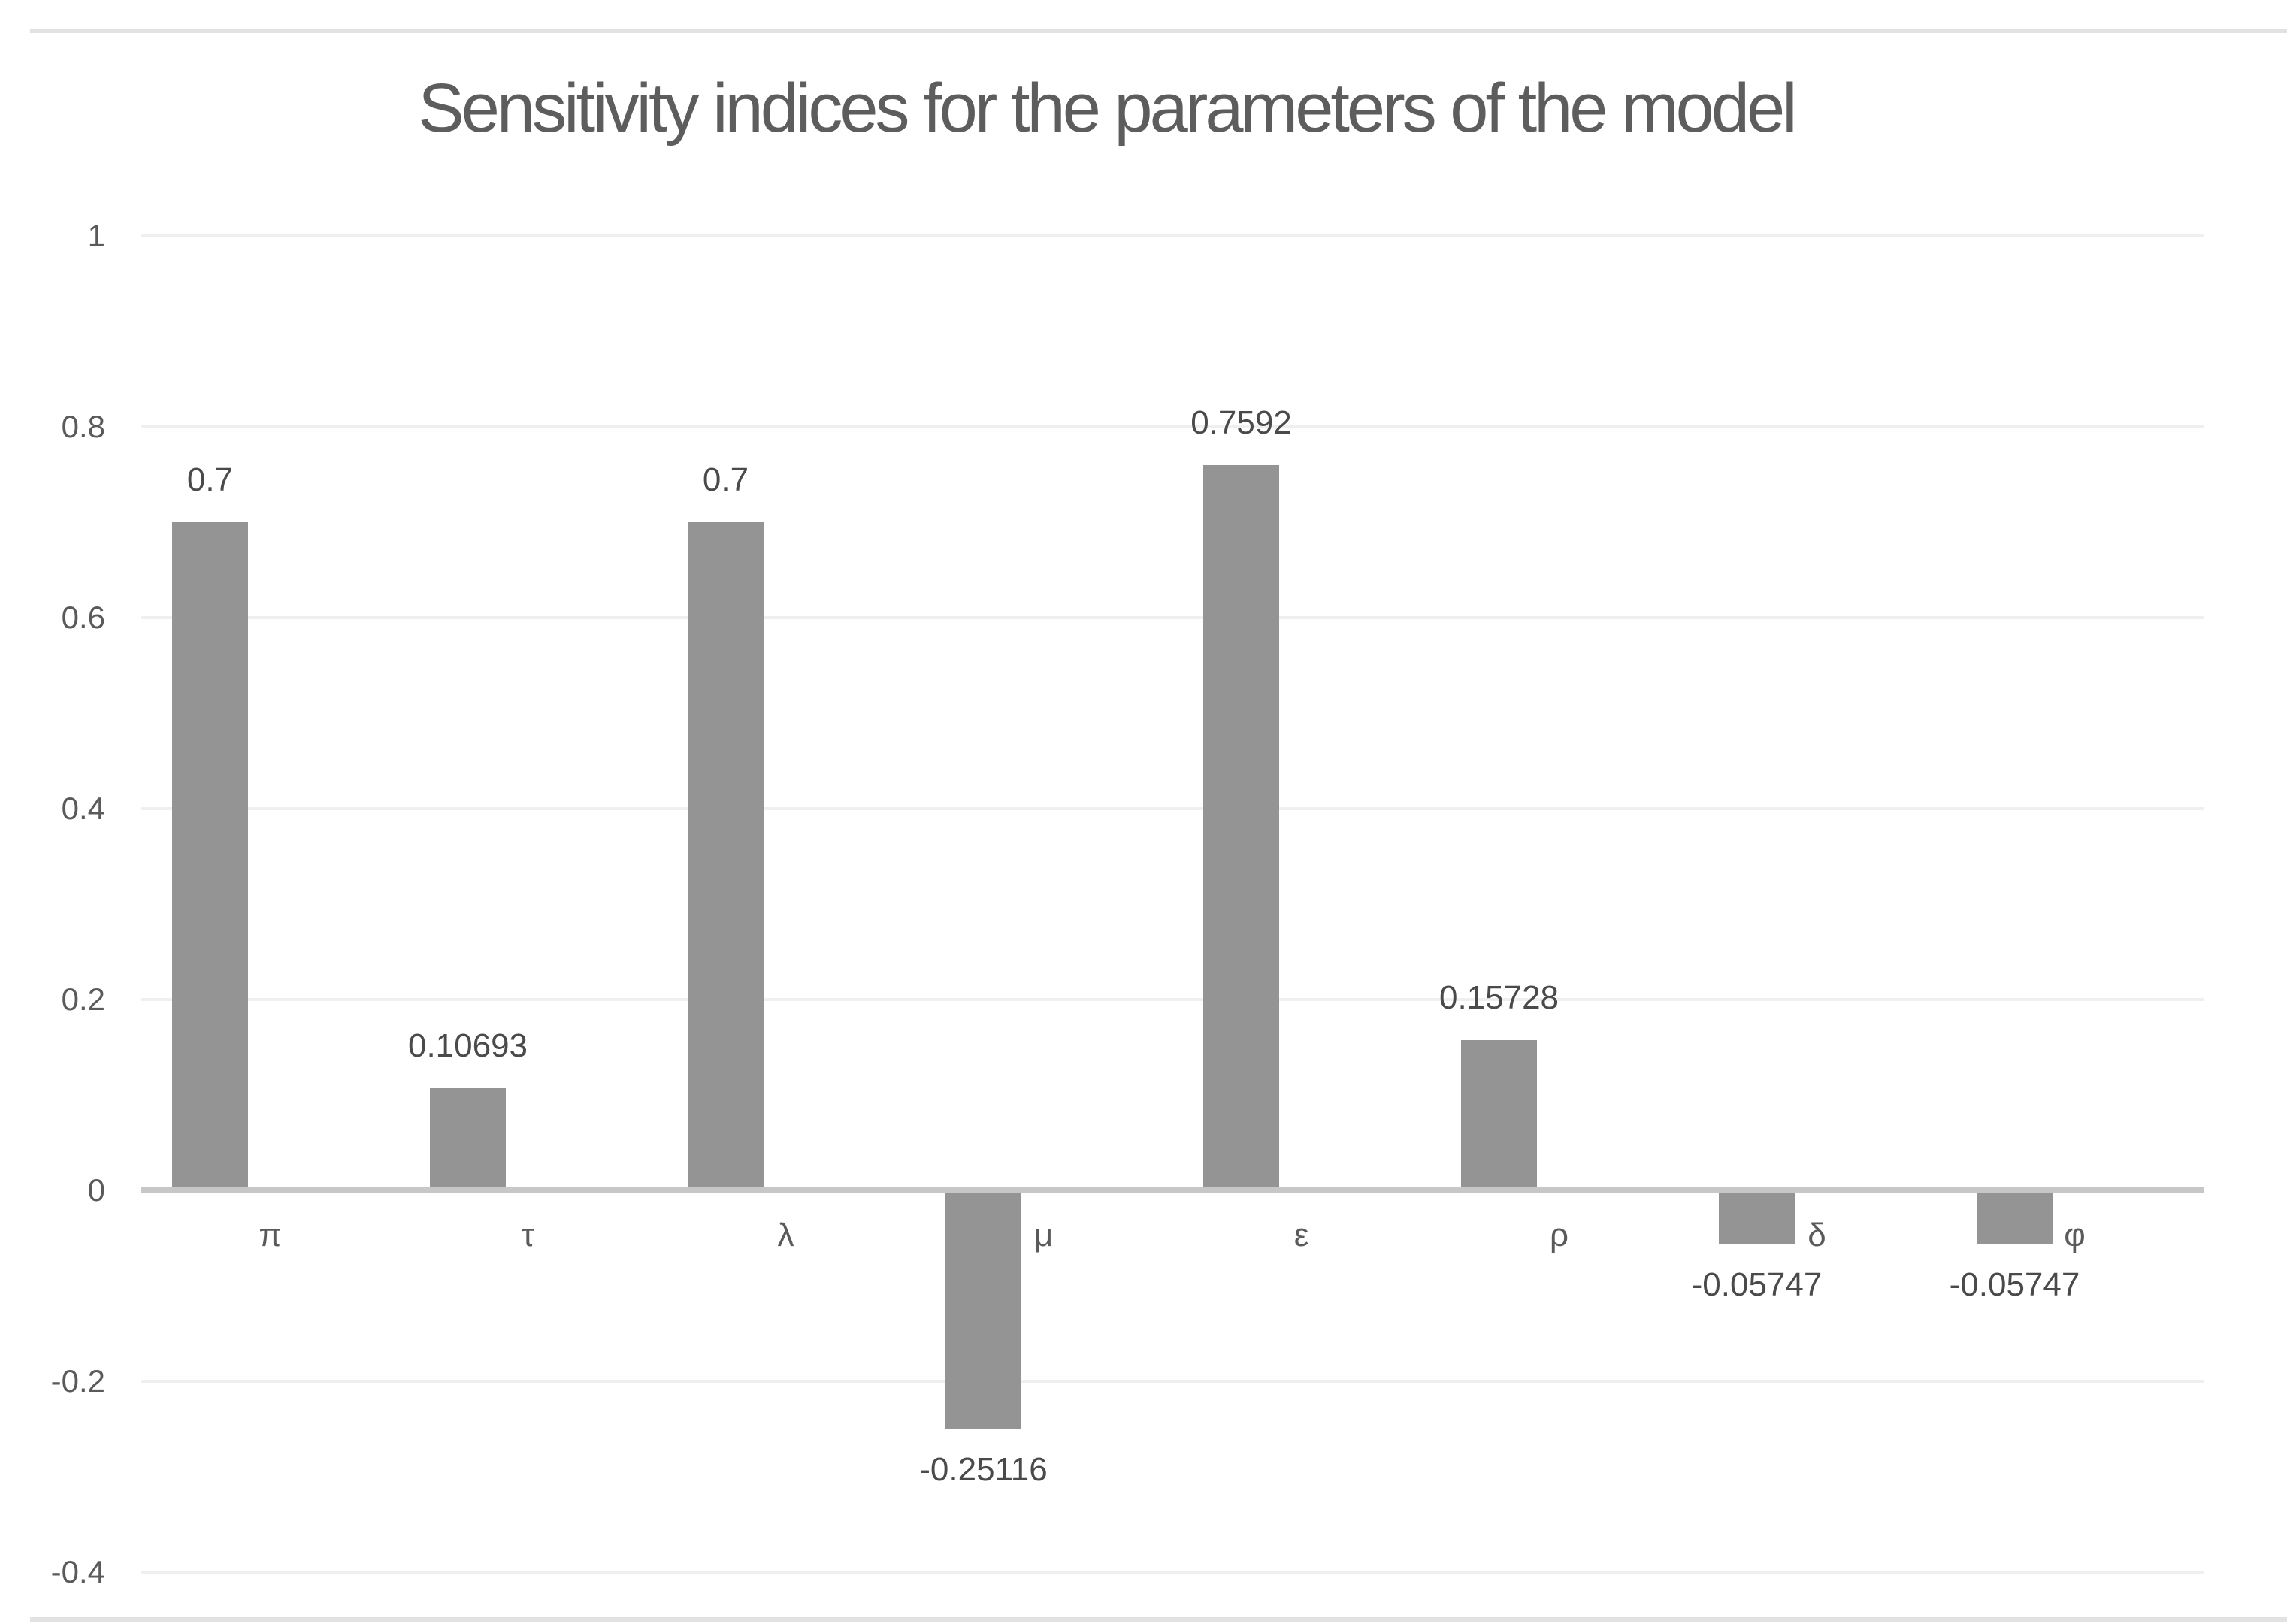 Image resolution: width=2287 pixels, height=1624 pixels. I want to click on y-tick-label: 0.4, so click(83, 808).